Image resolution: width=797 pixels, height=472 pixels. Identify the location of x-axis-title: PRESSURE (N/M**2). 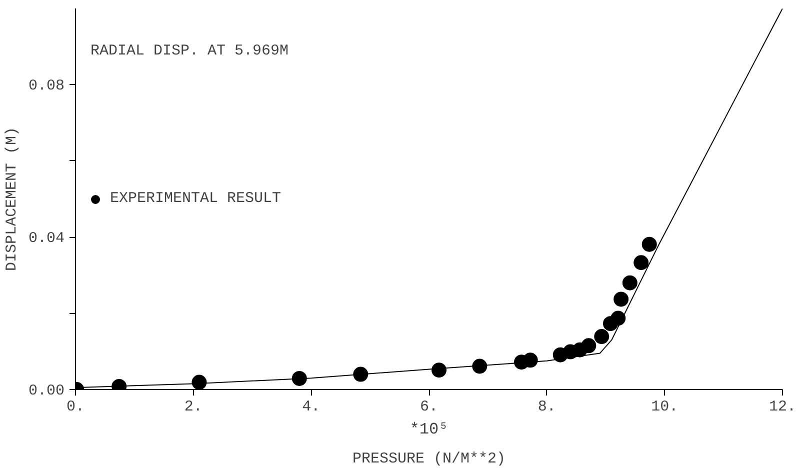
(429, 459).